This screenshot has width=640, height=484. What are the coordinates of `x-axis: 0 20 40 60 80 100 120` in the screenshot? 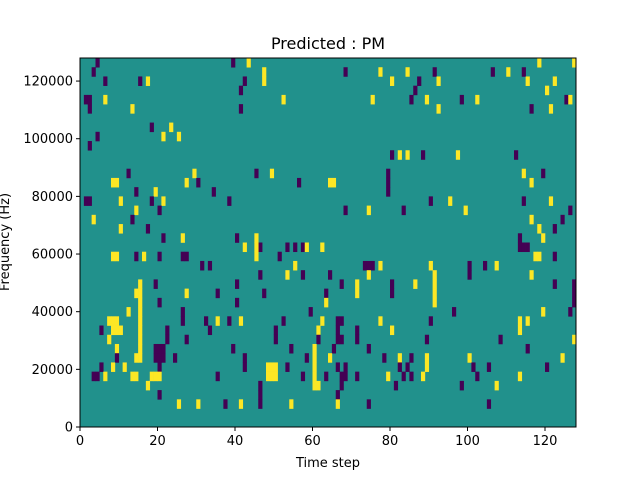 It's located at (317, 438).